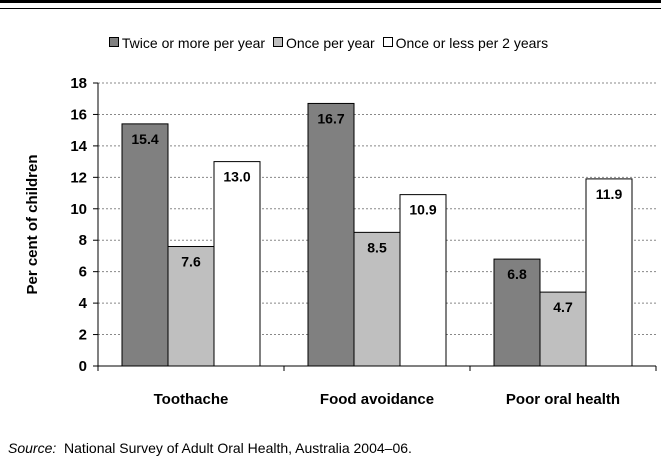  Describe the element at coordinates (83, 335) in the screenshot. I see `y-tick-label-1: 2` at that location.